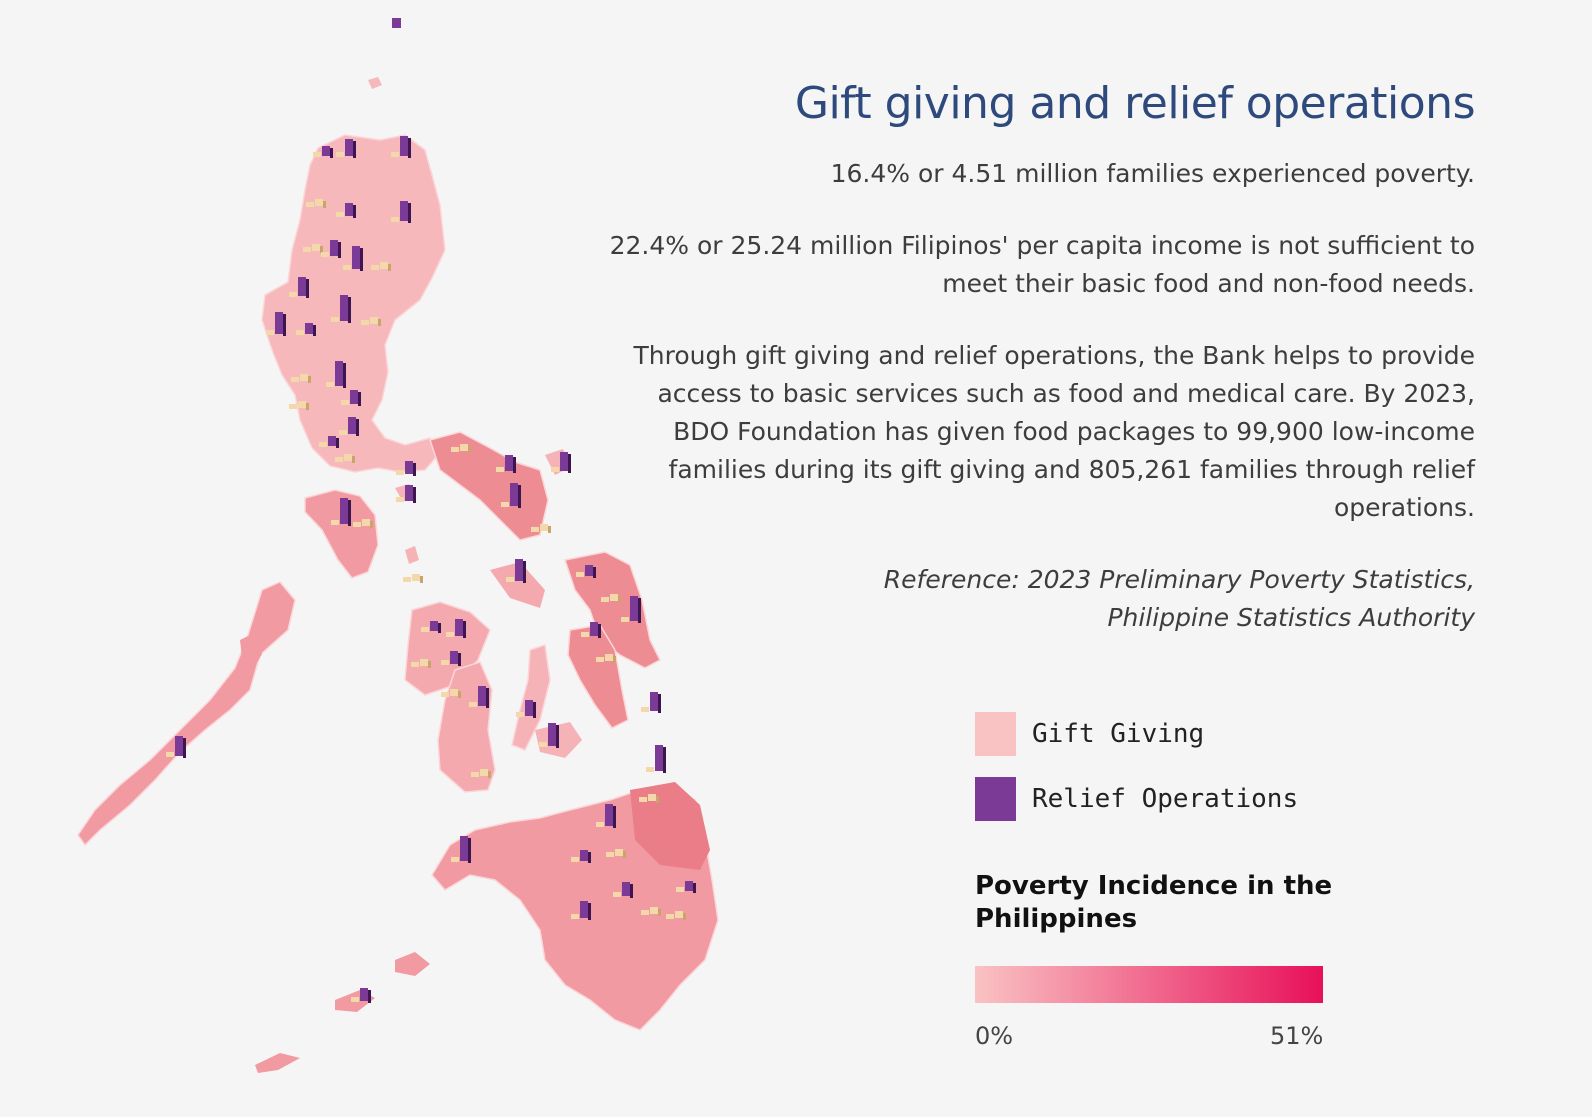 The width and height of the screenshot is (1592, 1117). What do you see at coordinates (412, 964) in the screenshot?
I see `basilan-island` at bounding box center [412, 964].